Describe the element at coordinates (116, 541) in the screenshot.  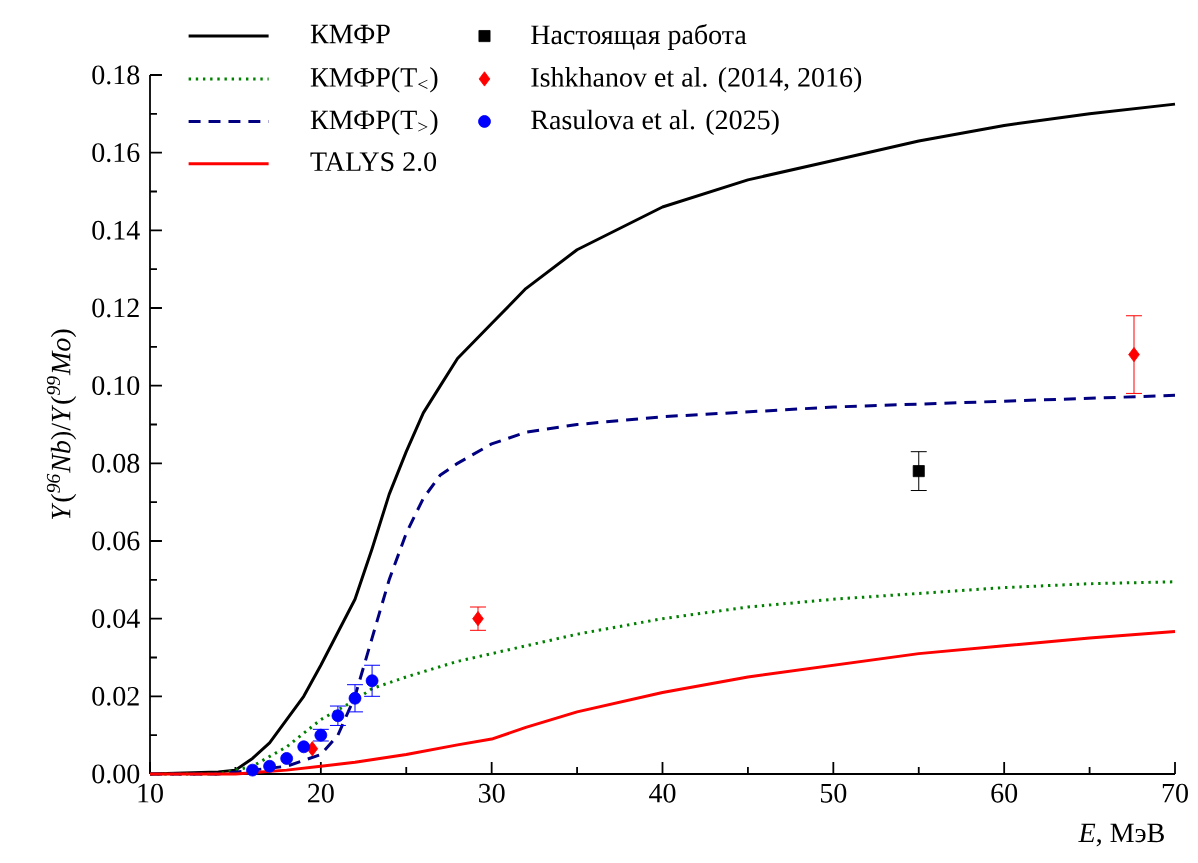
I see `y-tick-label: 0.06` at that location.